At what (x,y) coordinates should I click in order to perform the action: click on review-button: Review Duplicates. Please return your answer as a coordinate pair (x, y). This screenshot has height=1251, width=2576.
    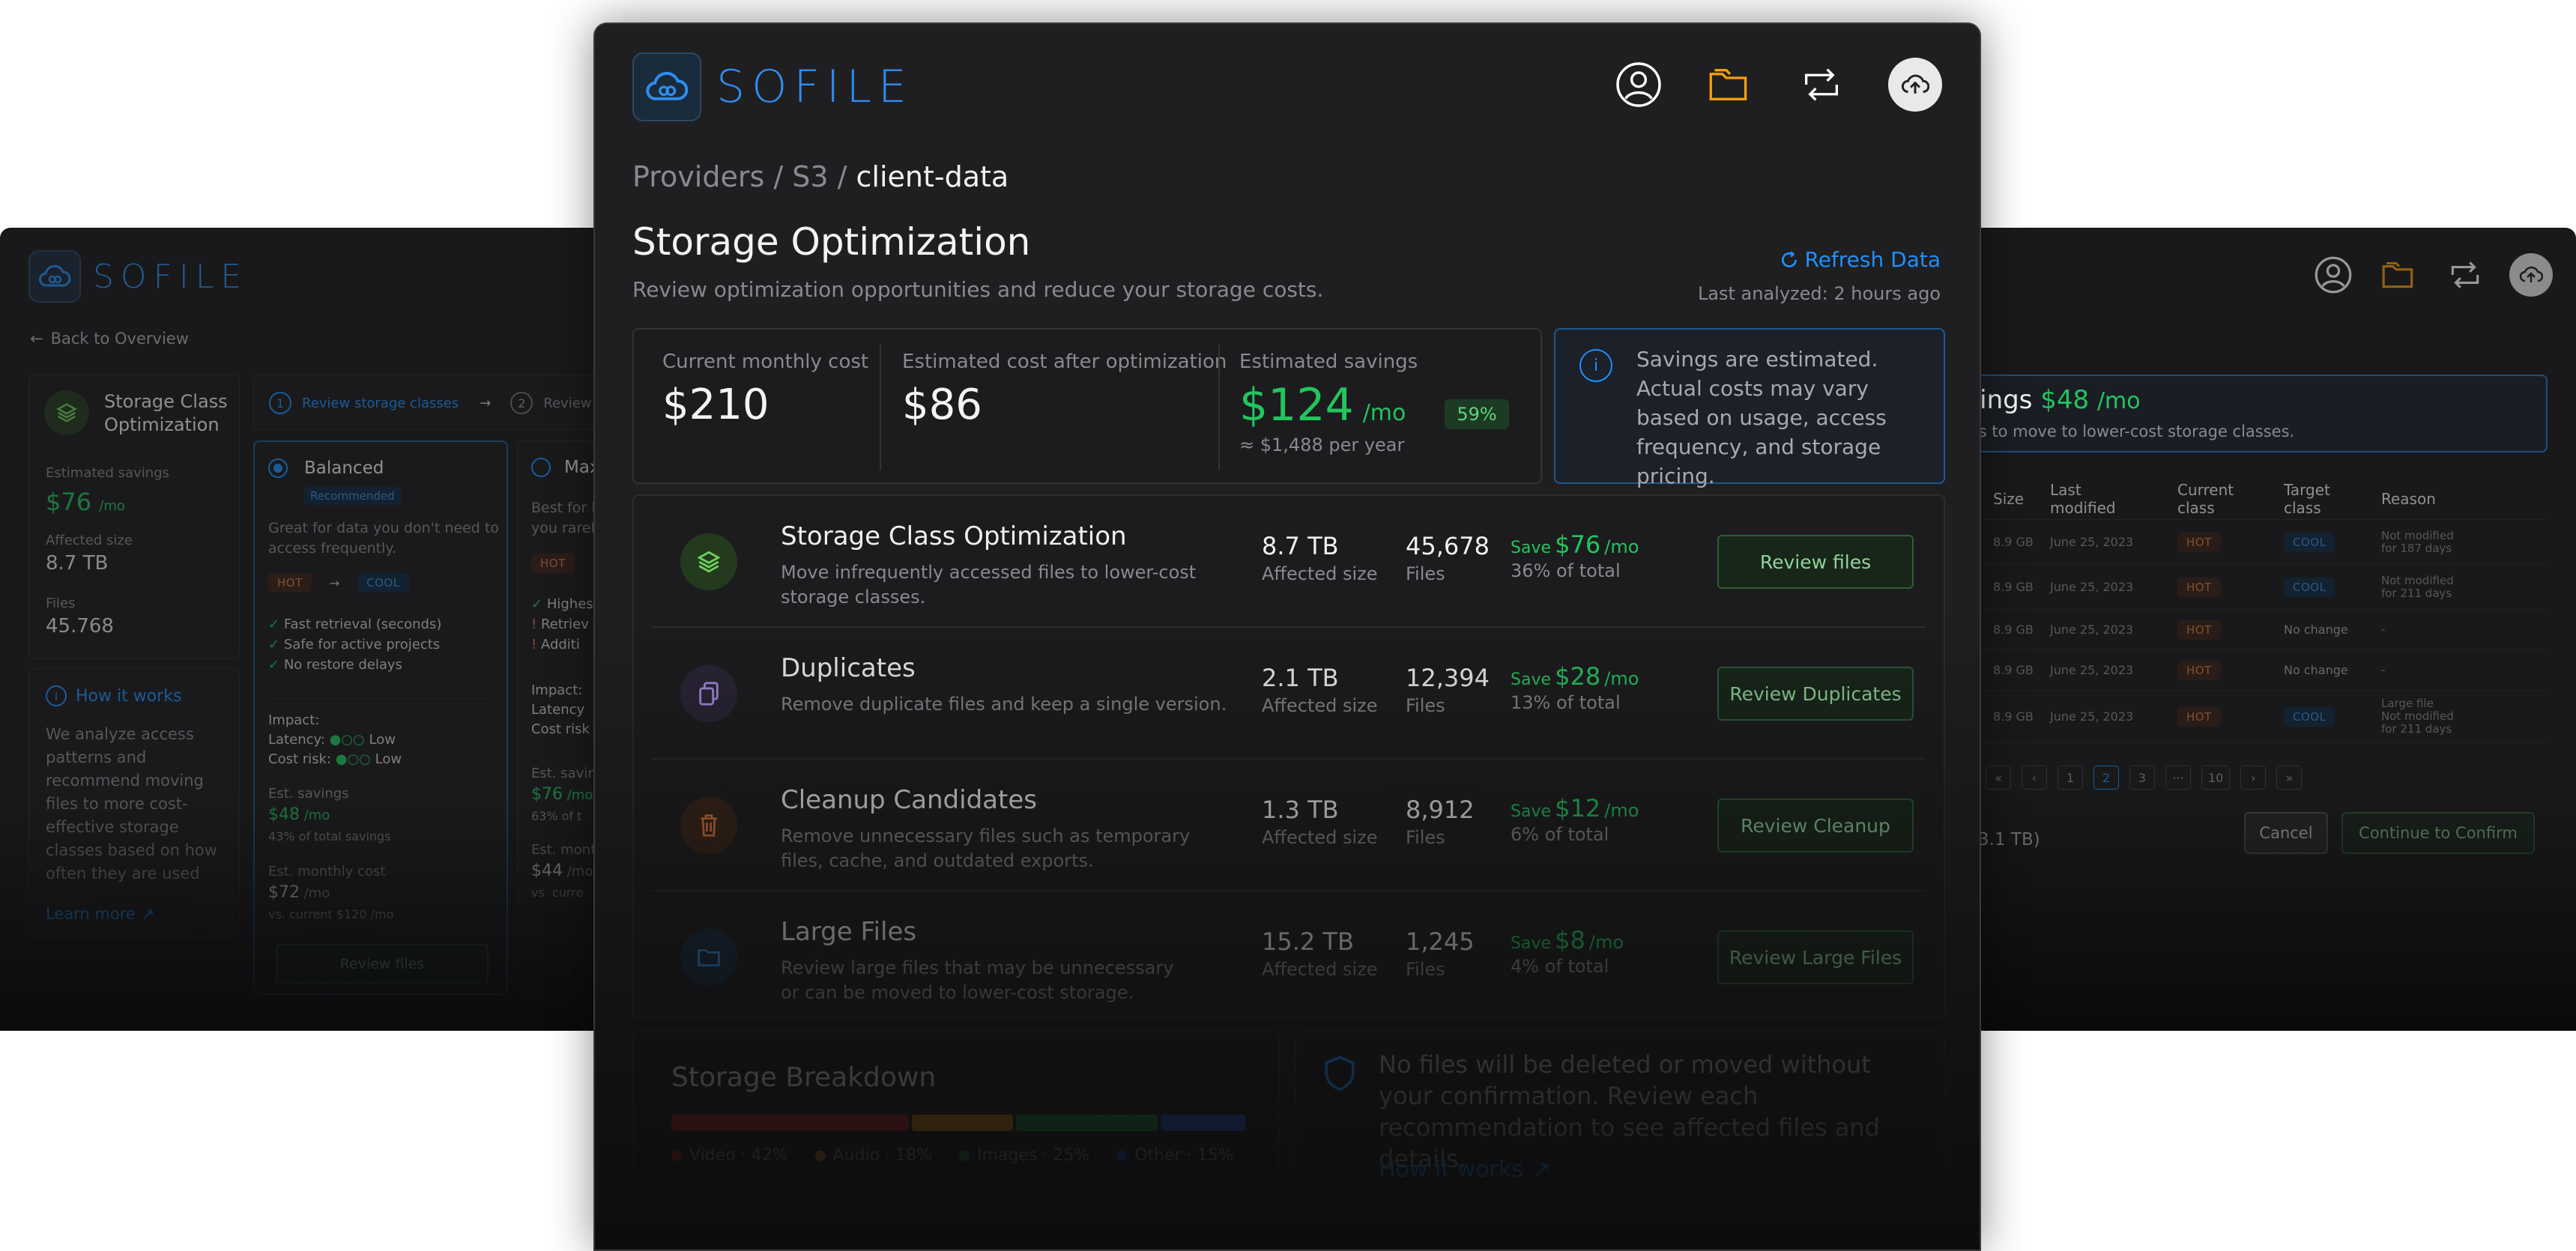
    Looking at the image, I should click on (1815, 694).